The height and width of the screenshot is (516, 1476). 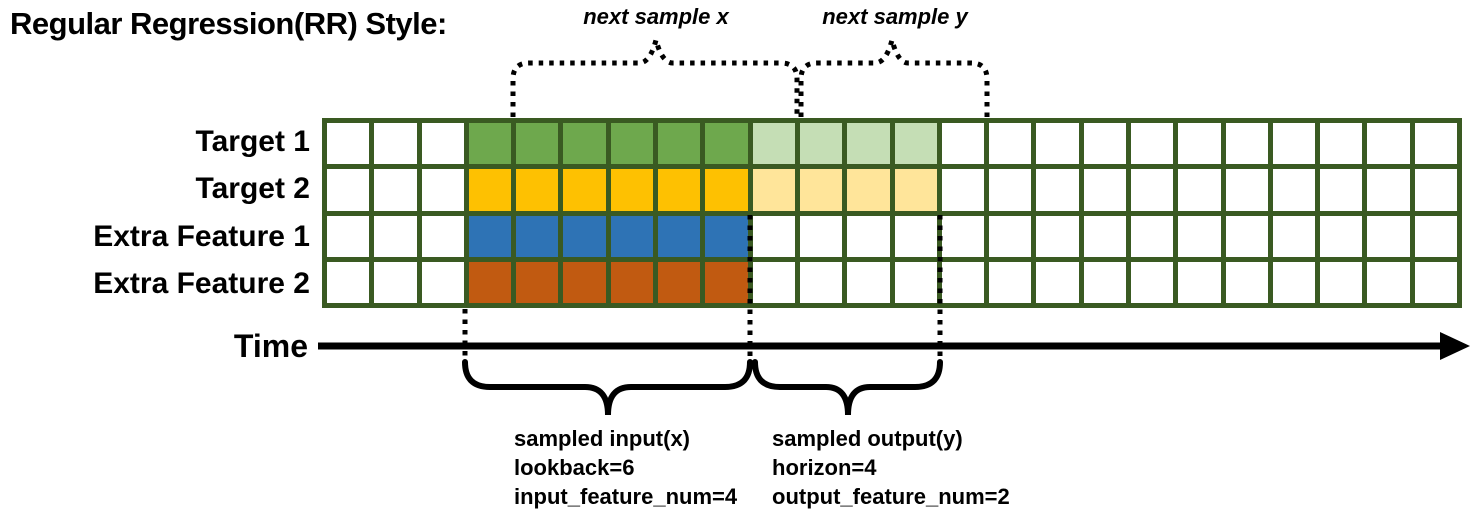 I want to click on next-sample-y-brace, so click(x=894, y=73).